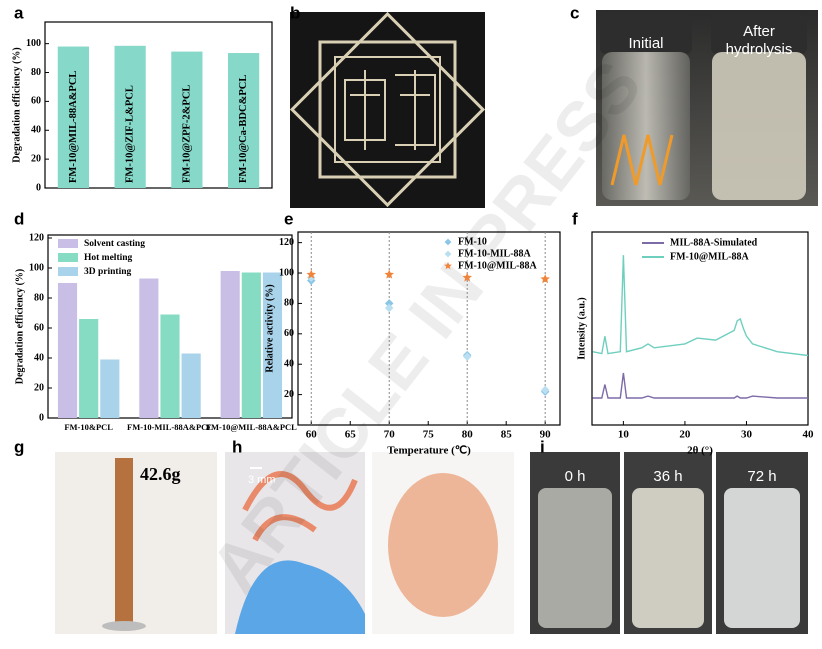 Image resolution: width=822 pixels, height=649 pixels. Describe the element at coordinates (542, 446) in the screenshot. I see `panel-label: i` at that location.